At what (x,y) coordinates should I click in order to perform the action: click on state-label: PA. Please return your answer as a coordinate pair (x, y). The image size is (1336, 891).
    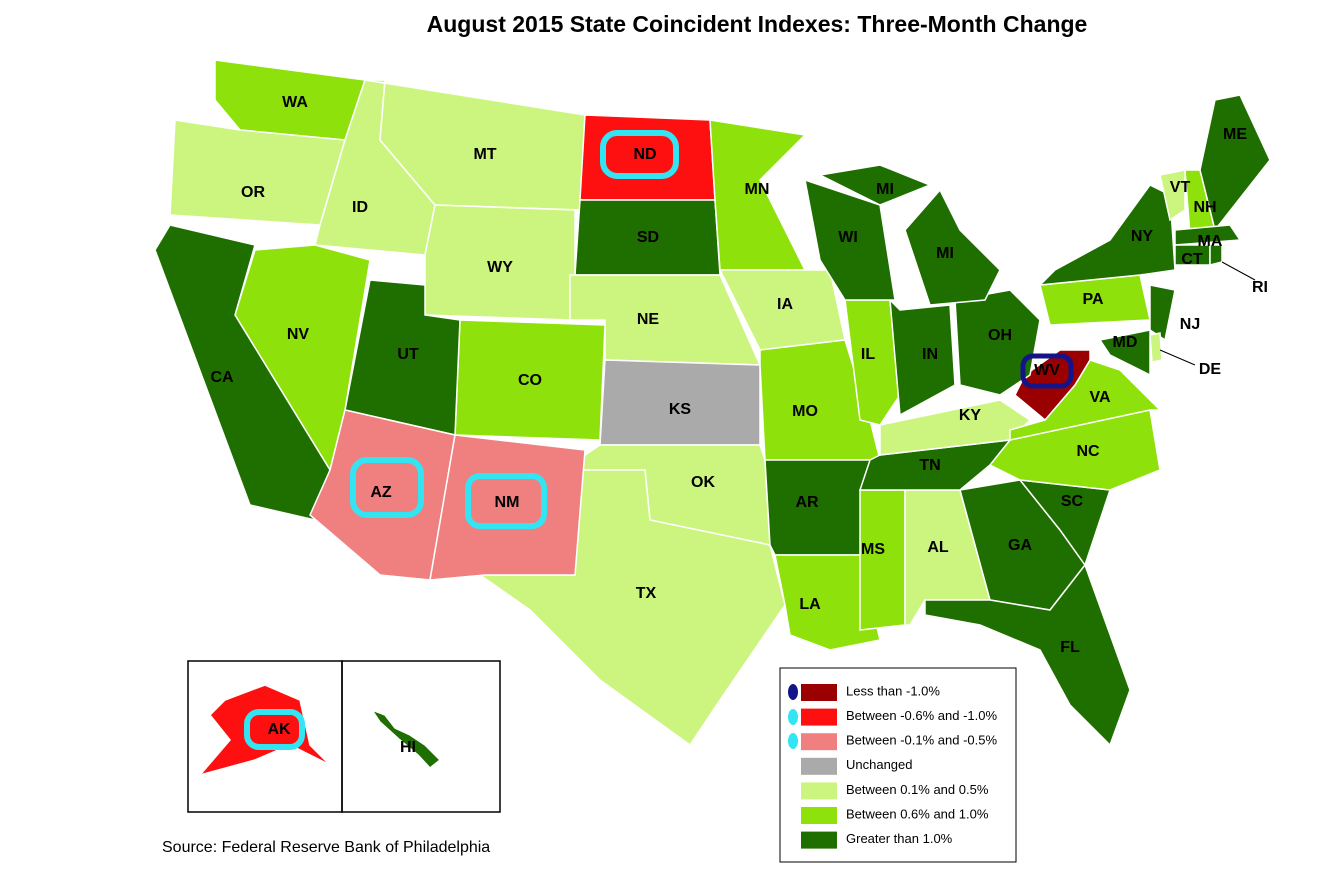
    Looking at the image, I should click on (1092, 299).